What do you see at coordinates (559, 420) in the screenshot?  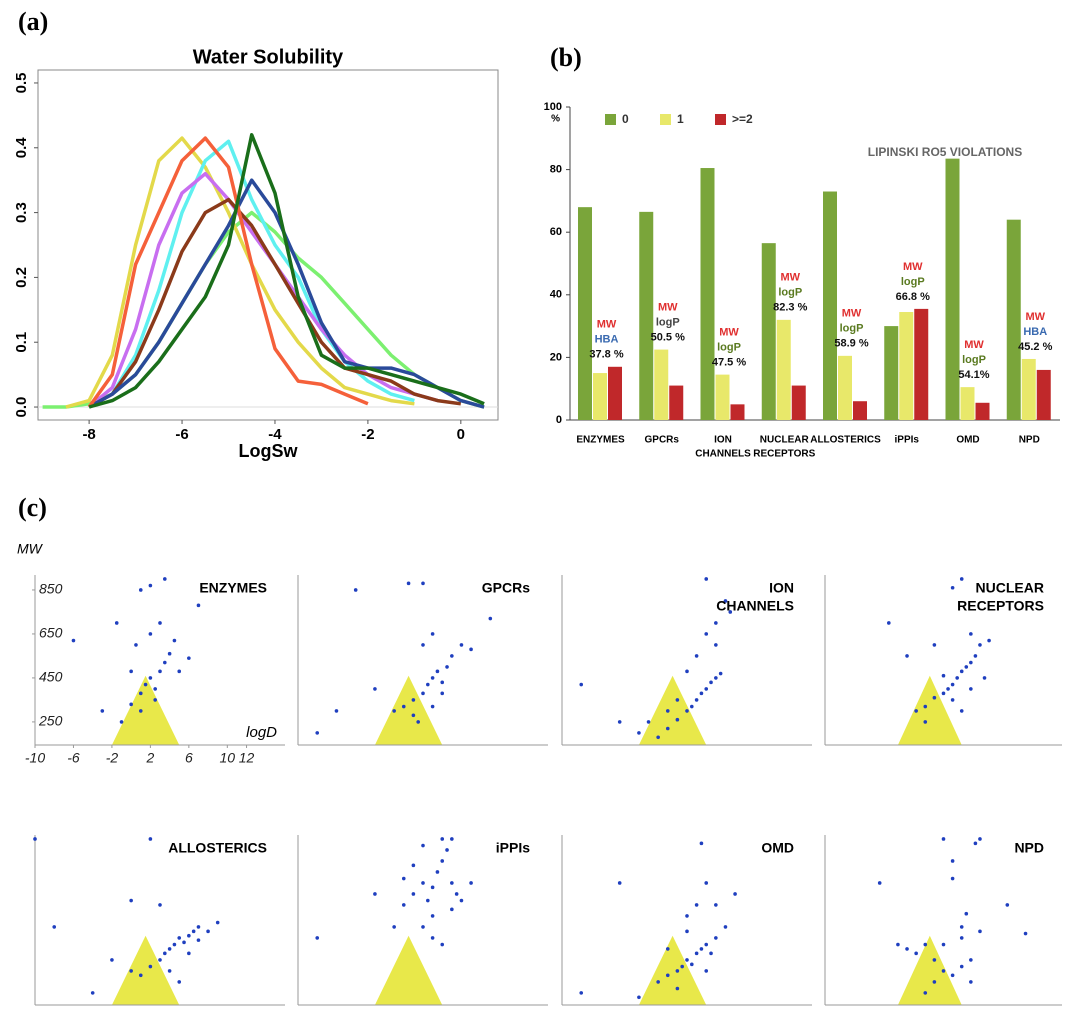 I see `y-tick-label: 0` at bounding box center [559, 420].